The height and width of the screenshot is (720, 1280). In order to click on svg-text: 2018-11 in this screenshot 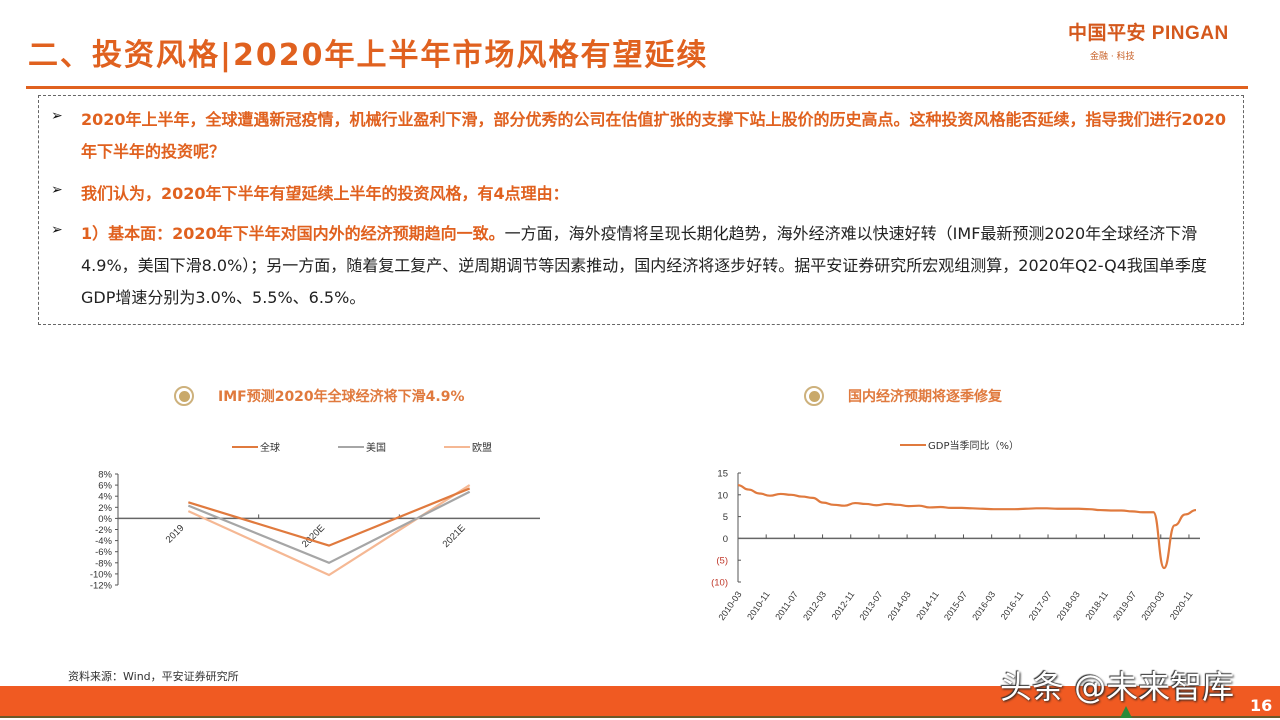, I will do `click(1096, 605)`.